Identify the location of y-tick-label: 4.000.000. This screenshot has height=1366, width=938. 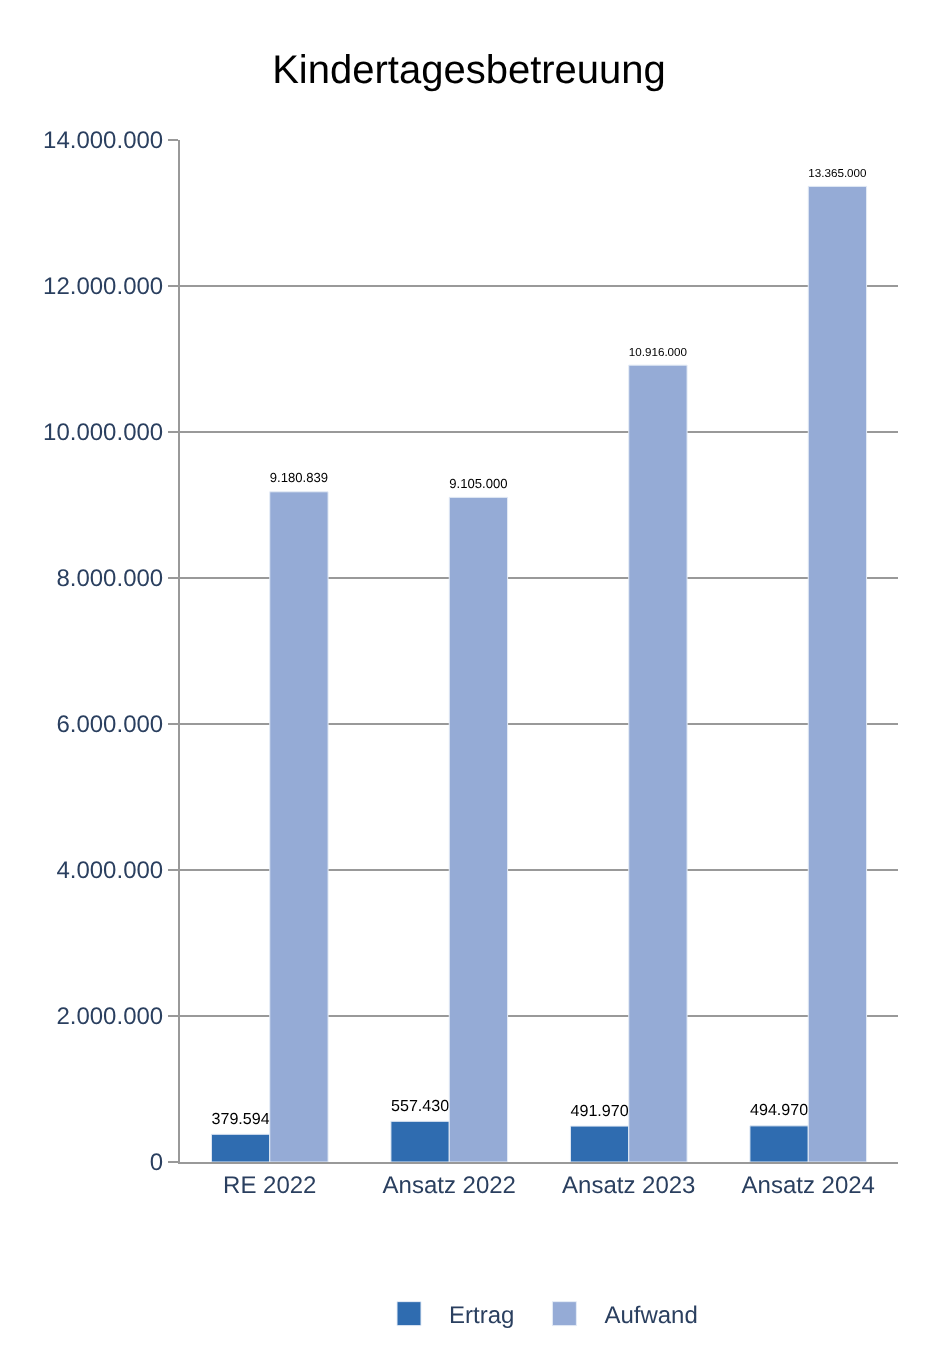
(110, 870).